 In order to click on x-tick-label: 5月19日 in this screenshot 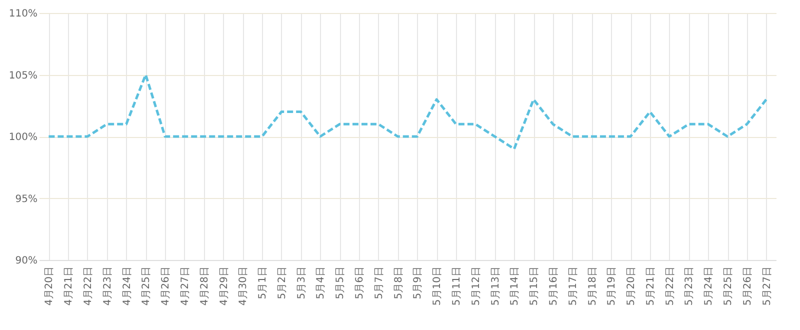, I will do `click(612, 286)`.